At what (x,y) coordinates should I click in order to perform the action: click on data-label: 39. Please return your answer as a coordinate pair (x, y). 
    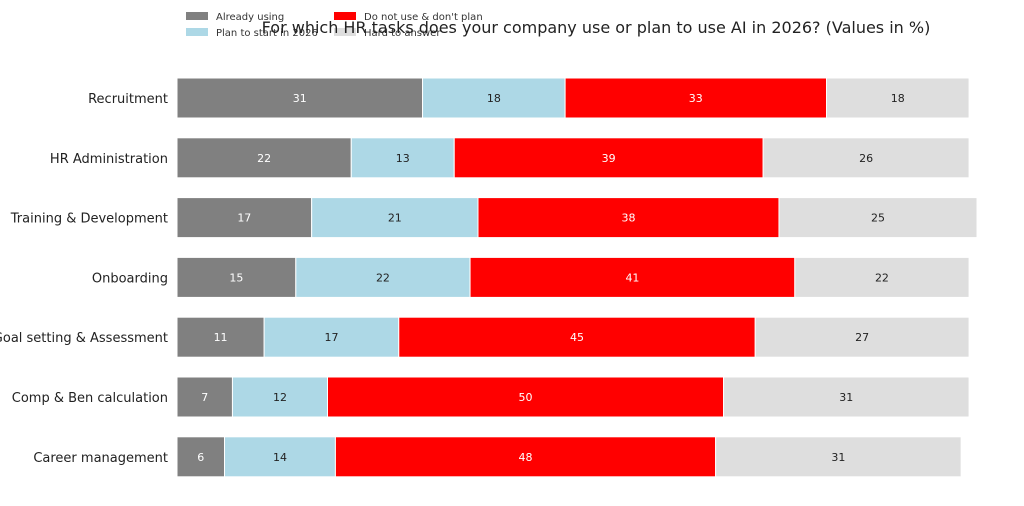
    Looking at the image, I should click on (609, 158).